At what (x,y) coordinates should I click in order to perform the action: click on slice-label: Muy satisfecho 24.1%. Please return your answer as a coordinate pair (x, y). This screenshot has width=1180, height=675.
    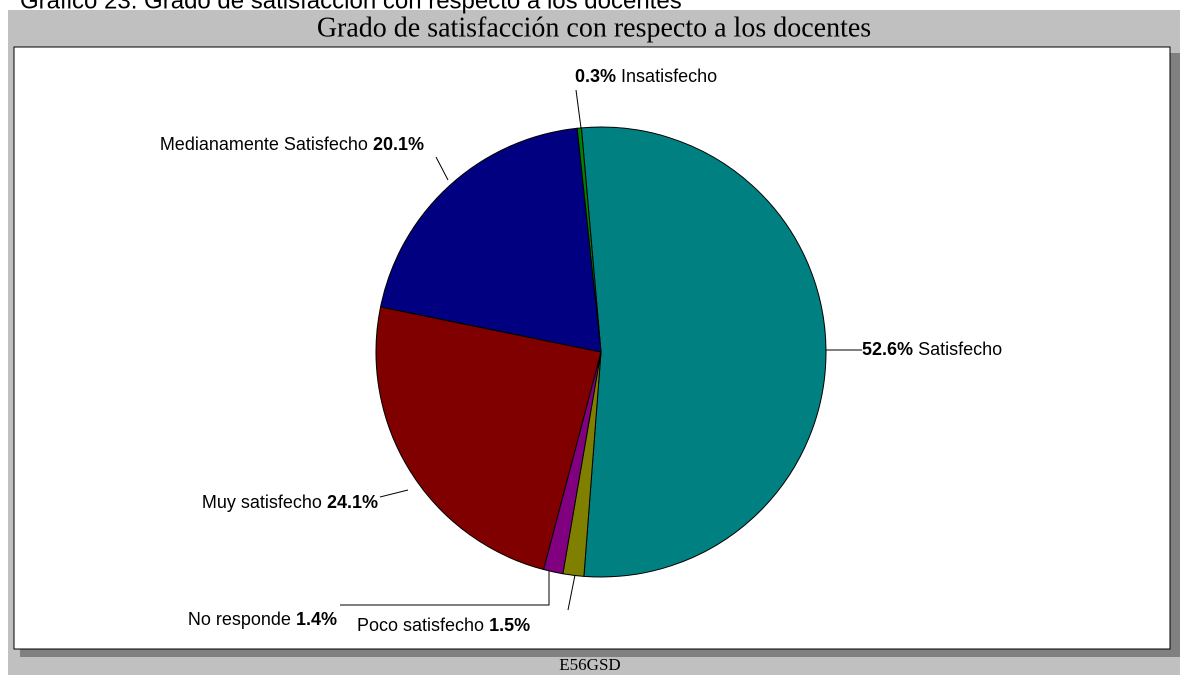
    Looking at the image, I should click on (290, 502).